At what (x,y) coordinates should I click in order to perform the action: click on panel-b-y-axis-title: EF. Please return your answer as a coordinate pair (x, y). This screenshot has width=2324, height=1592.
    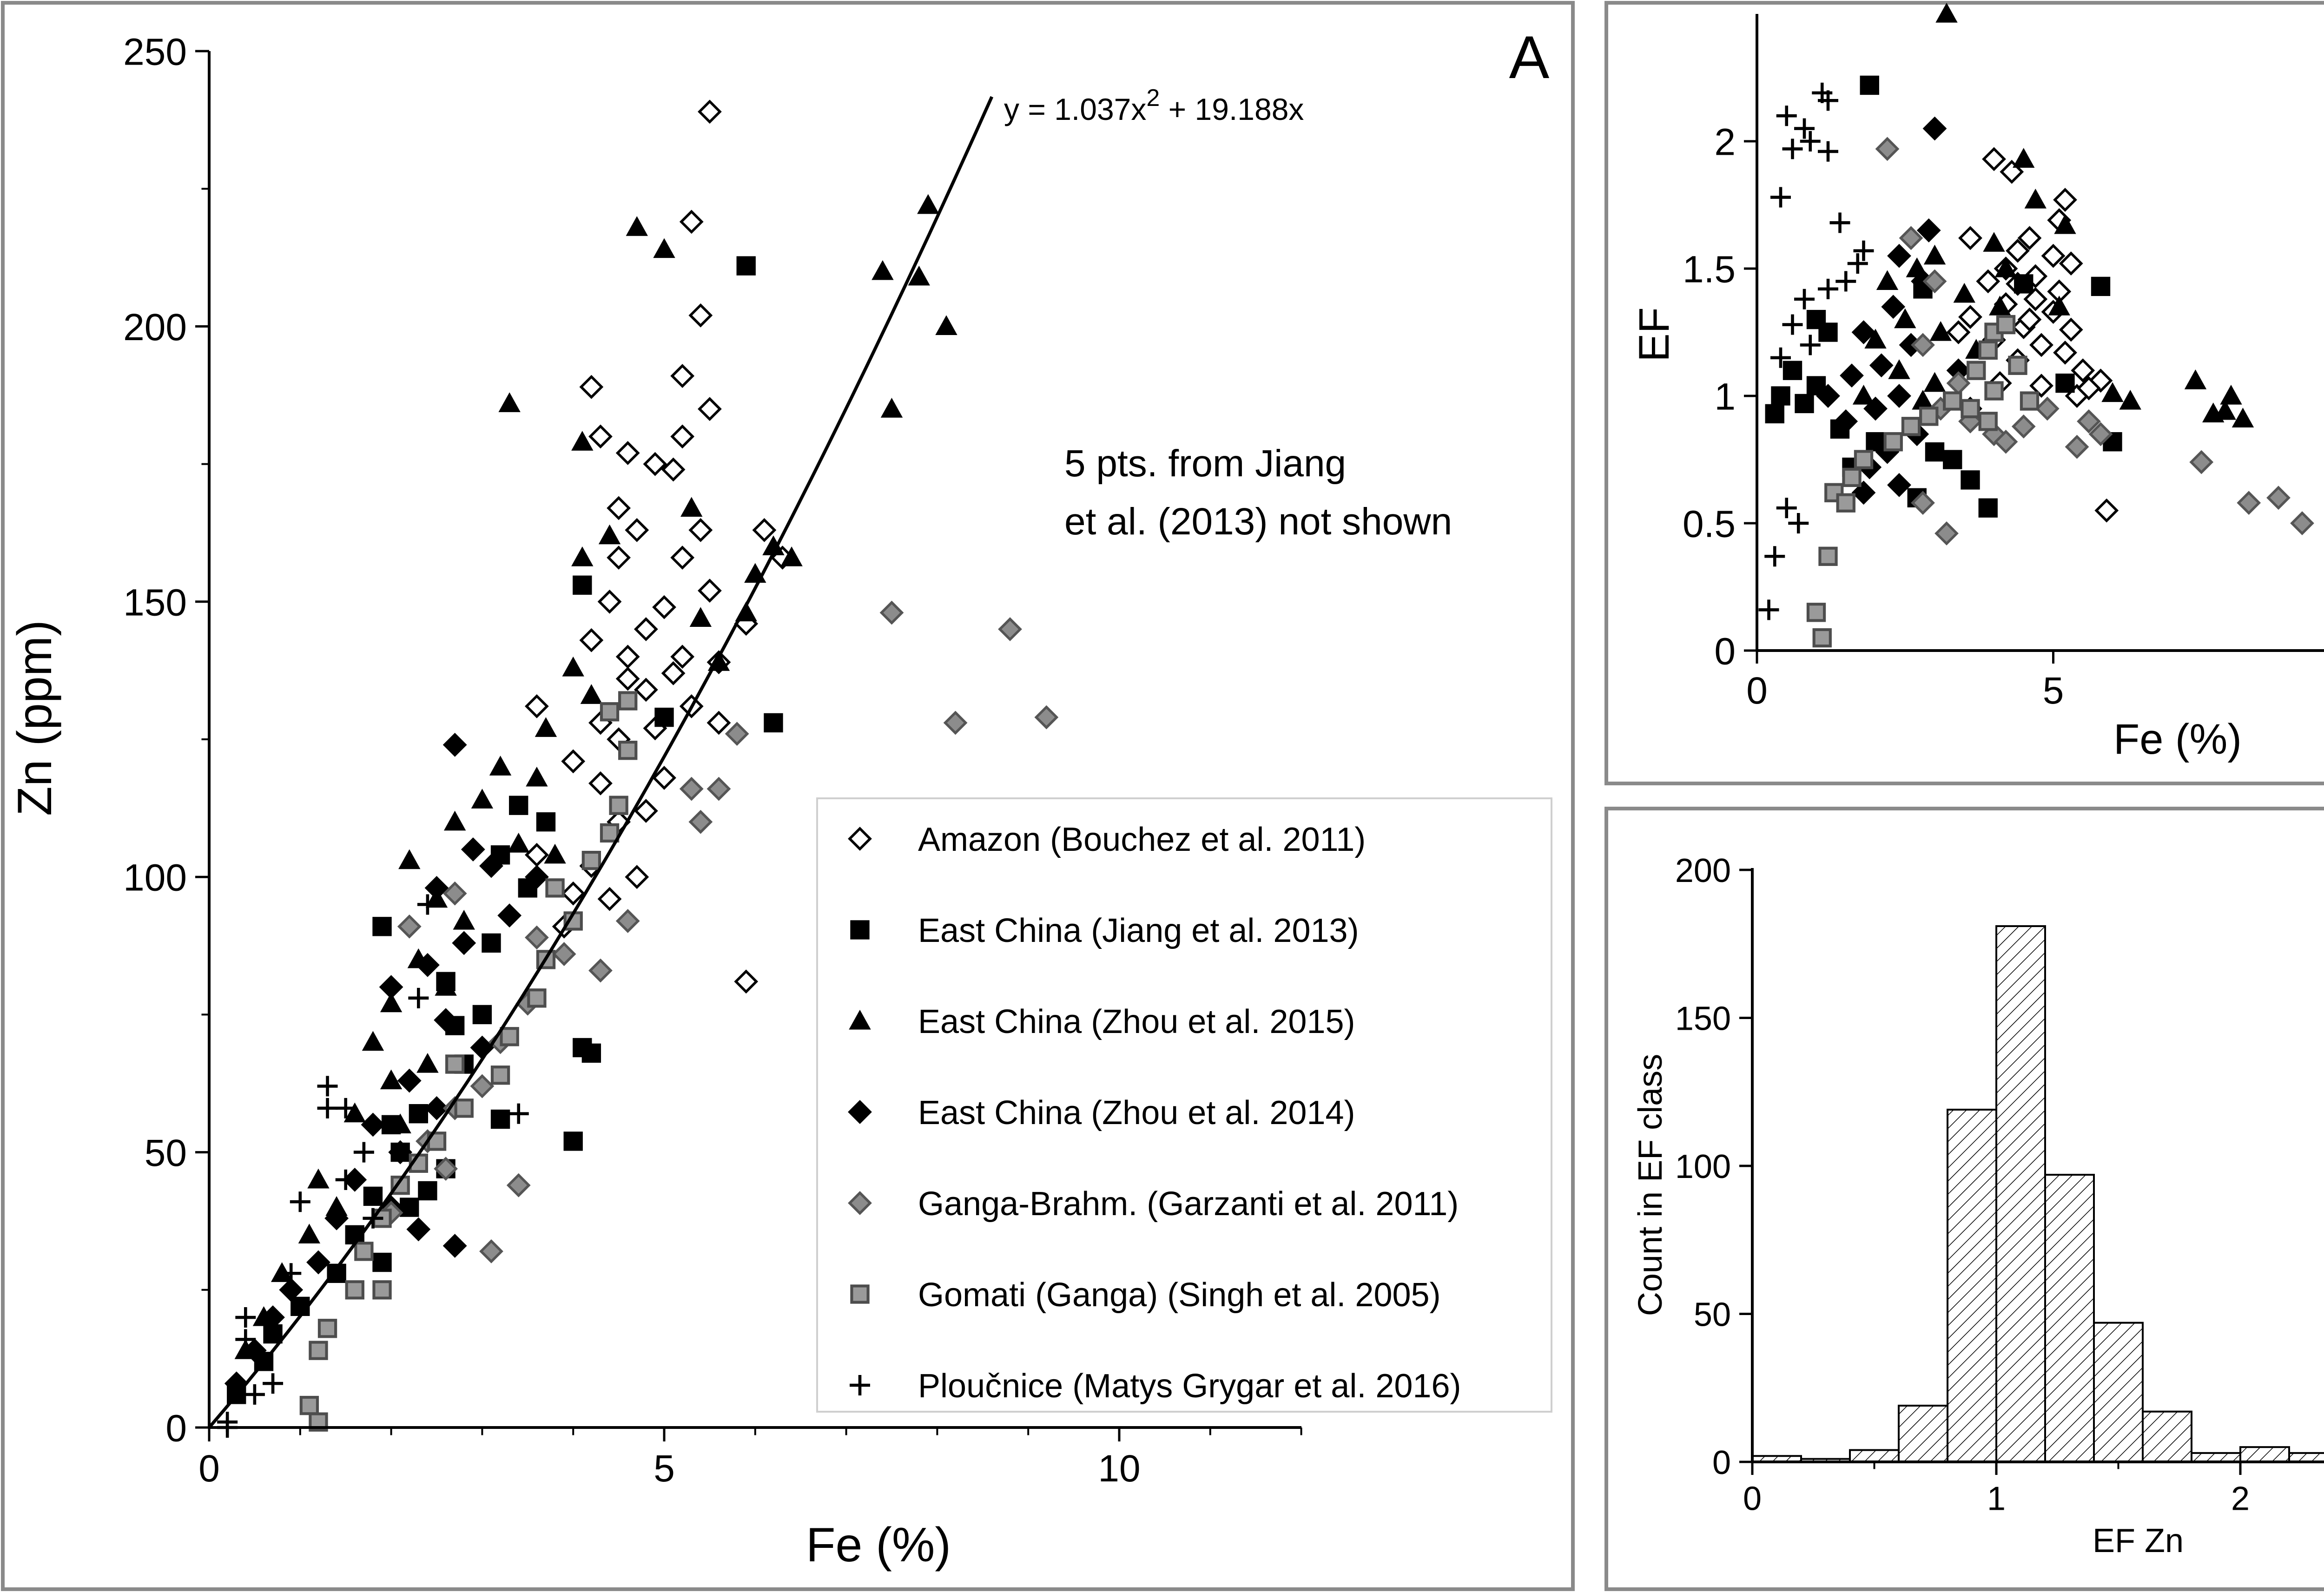
    Looking at the image, I should click on (1654, 334).